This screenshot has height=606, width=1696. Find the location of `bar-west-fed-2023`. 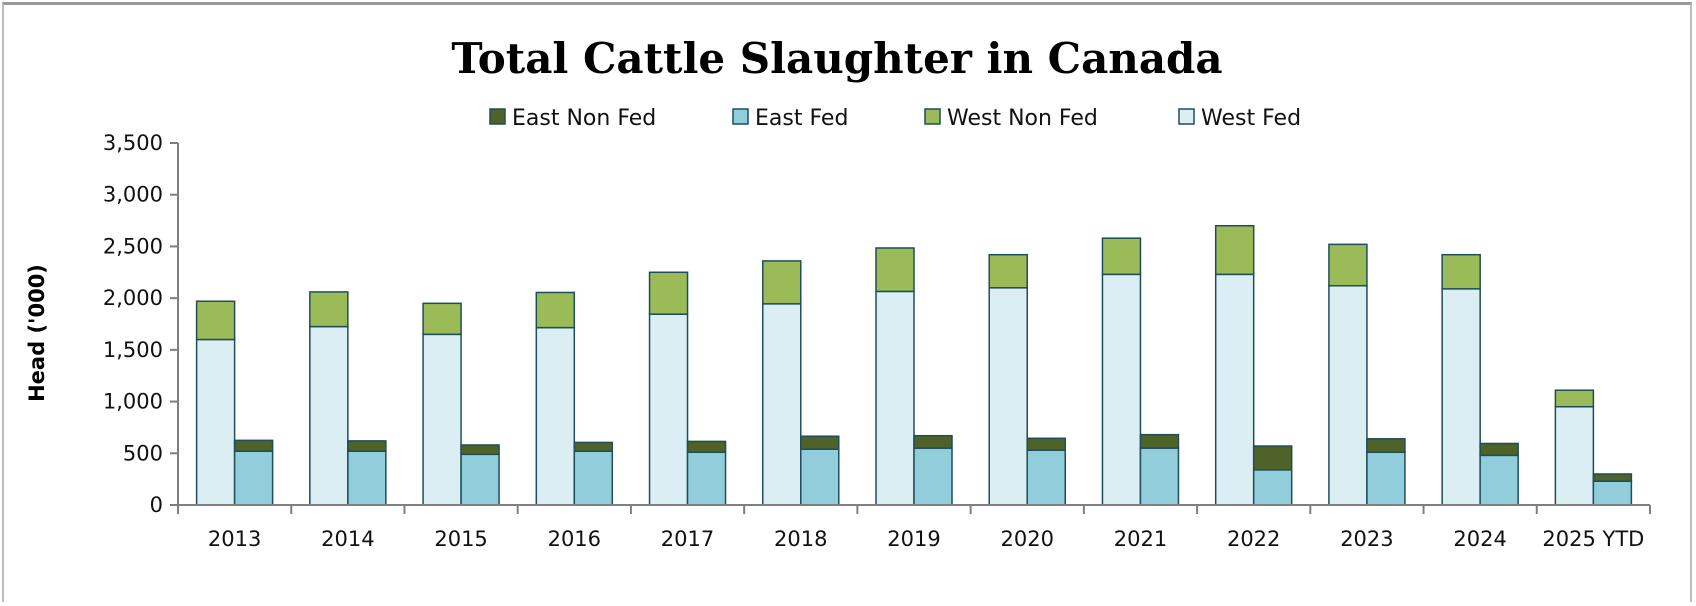

bar-west-fed-2023 is located at coordinates (1348, 395).